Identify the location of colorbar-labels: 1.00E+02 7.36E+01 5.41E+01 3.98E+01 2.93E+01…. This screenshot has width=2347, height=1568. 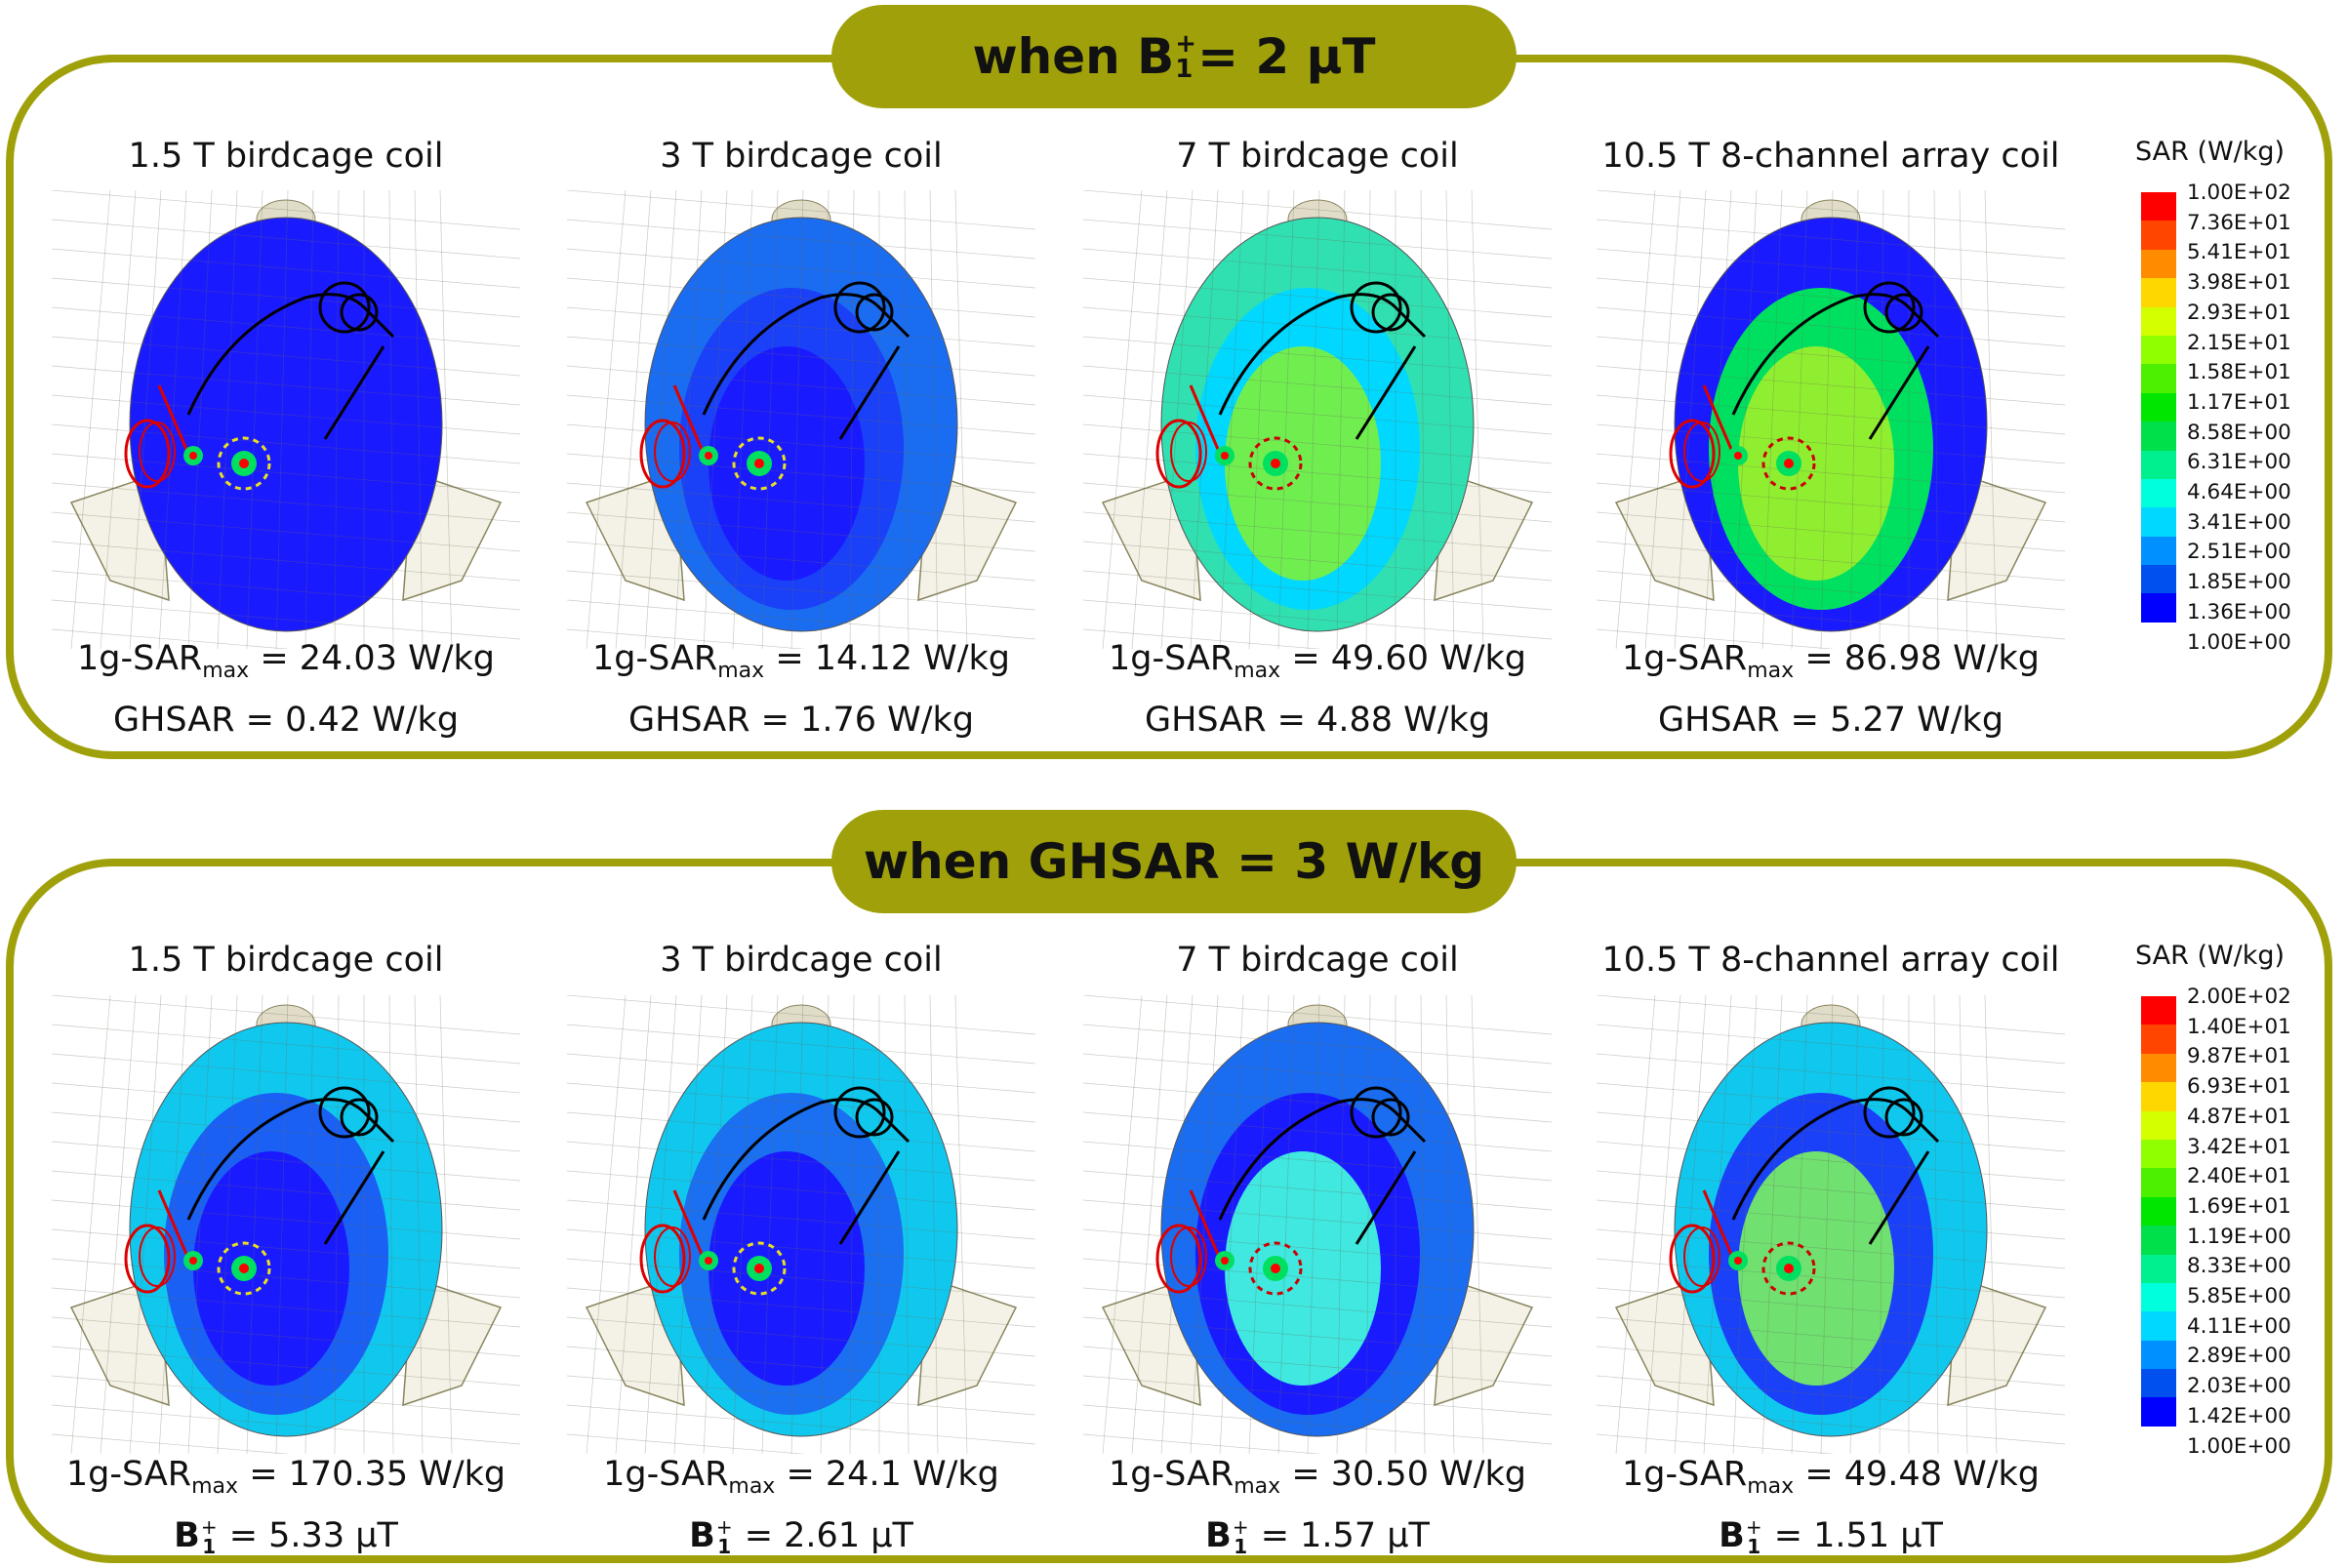
(2239, 418).